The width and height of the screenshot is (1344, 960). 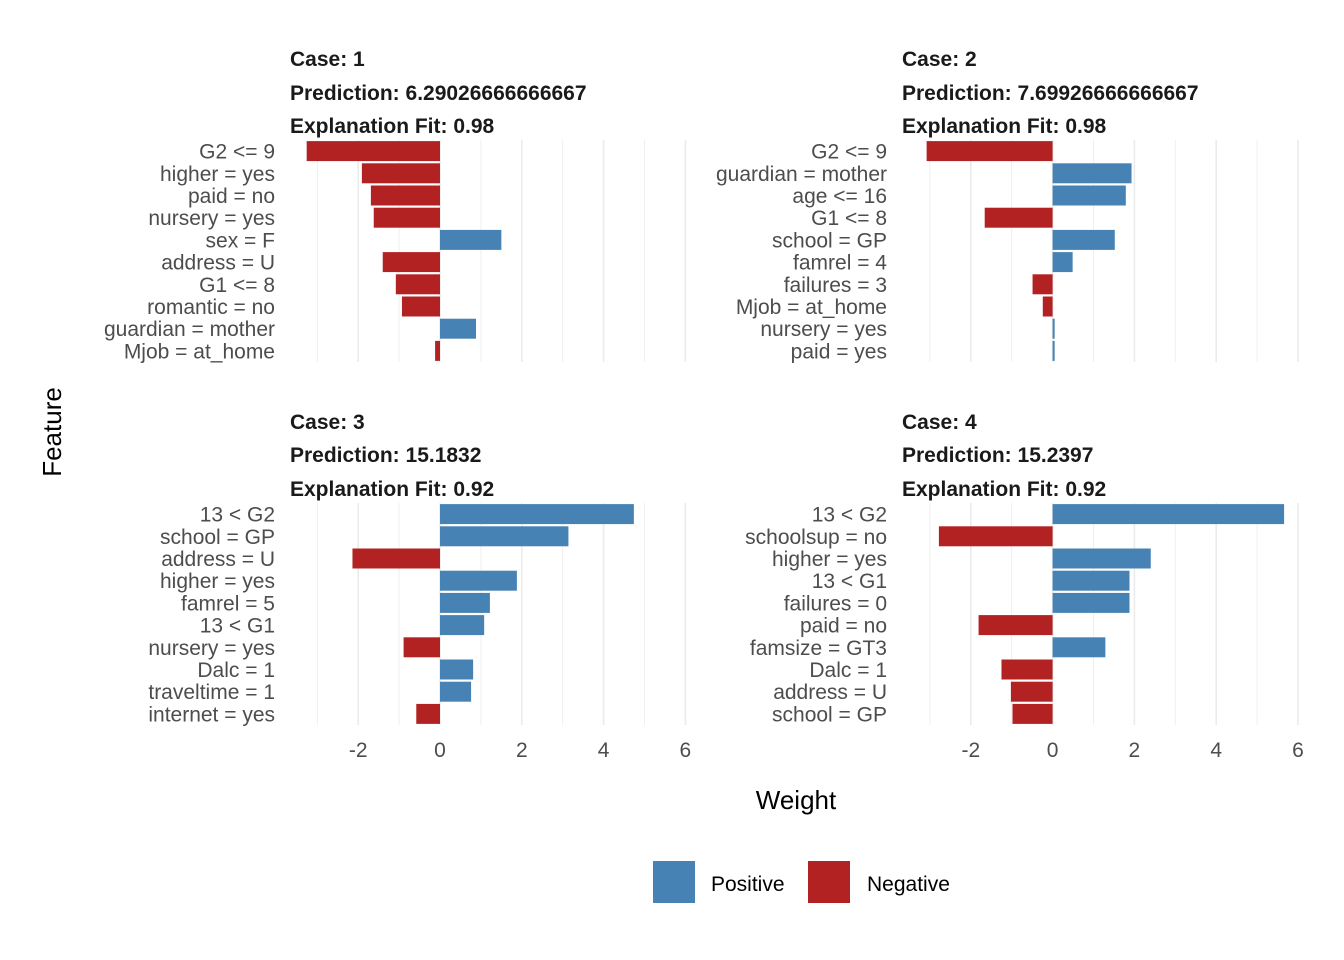 What do you see at coordinates (835, 603) in the screenshot?
I see `feature-label: failures = 0` at bounding box center [835, 603].